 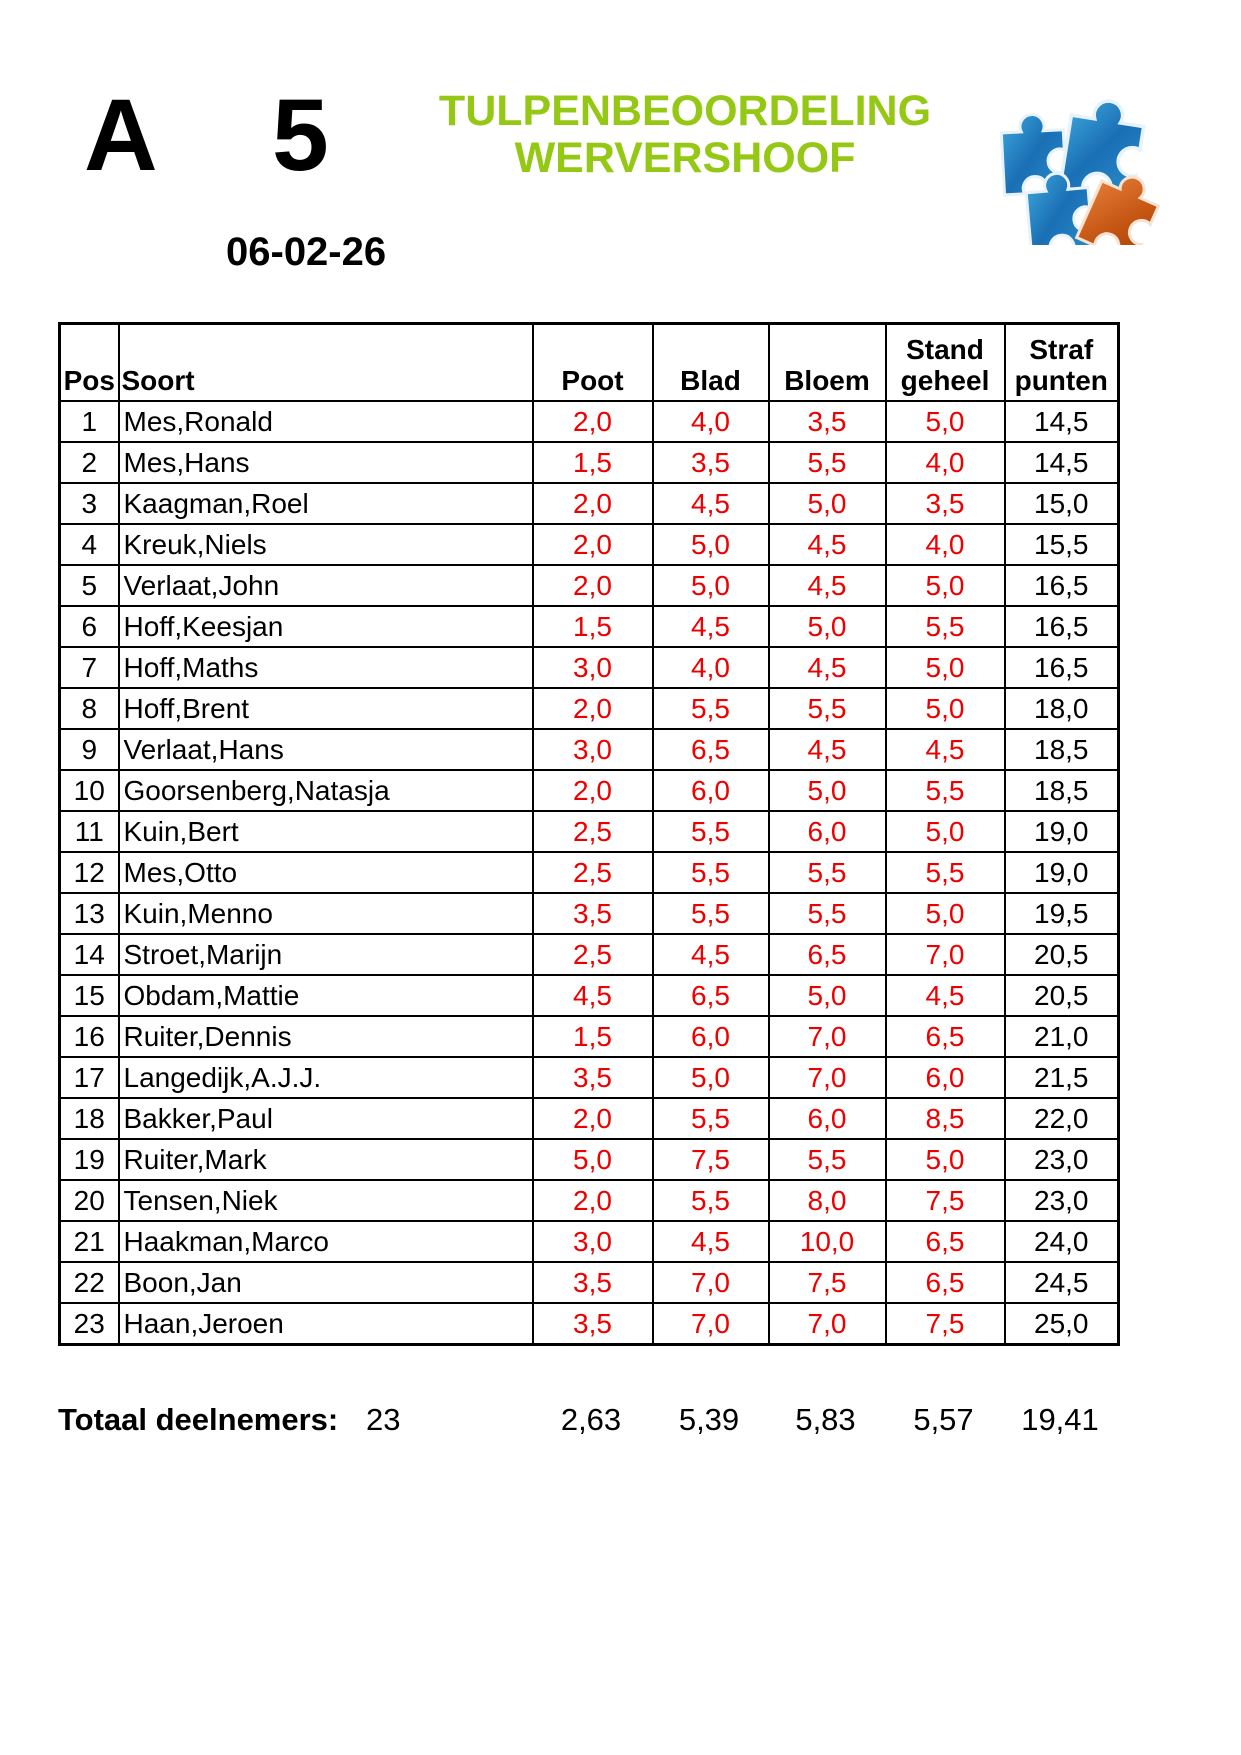 I want to click on straf-cell: 14,5, so click(x=1061, y=462).